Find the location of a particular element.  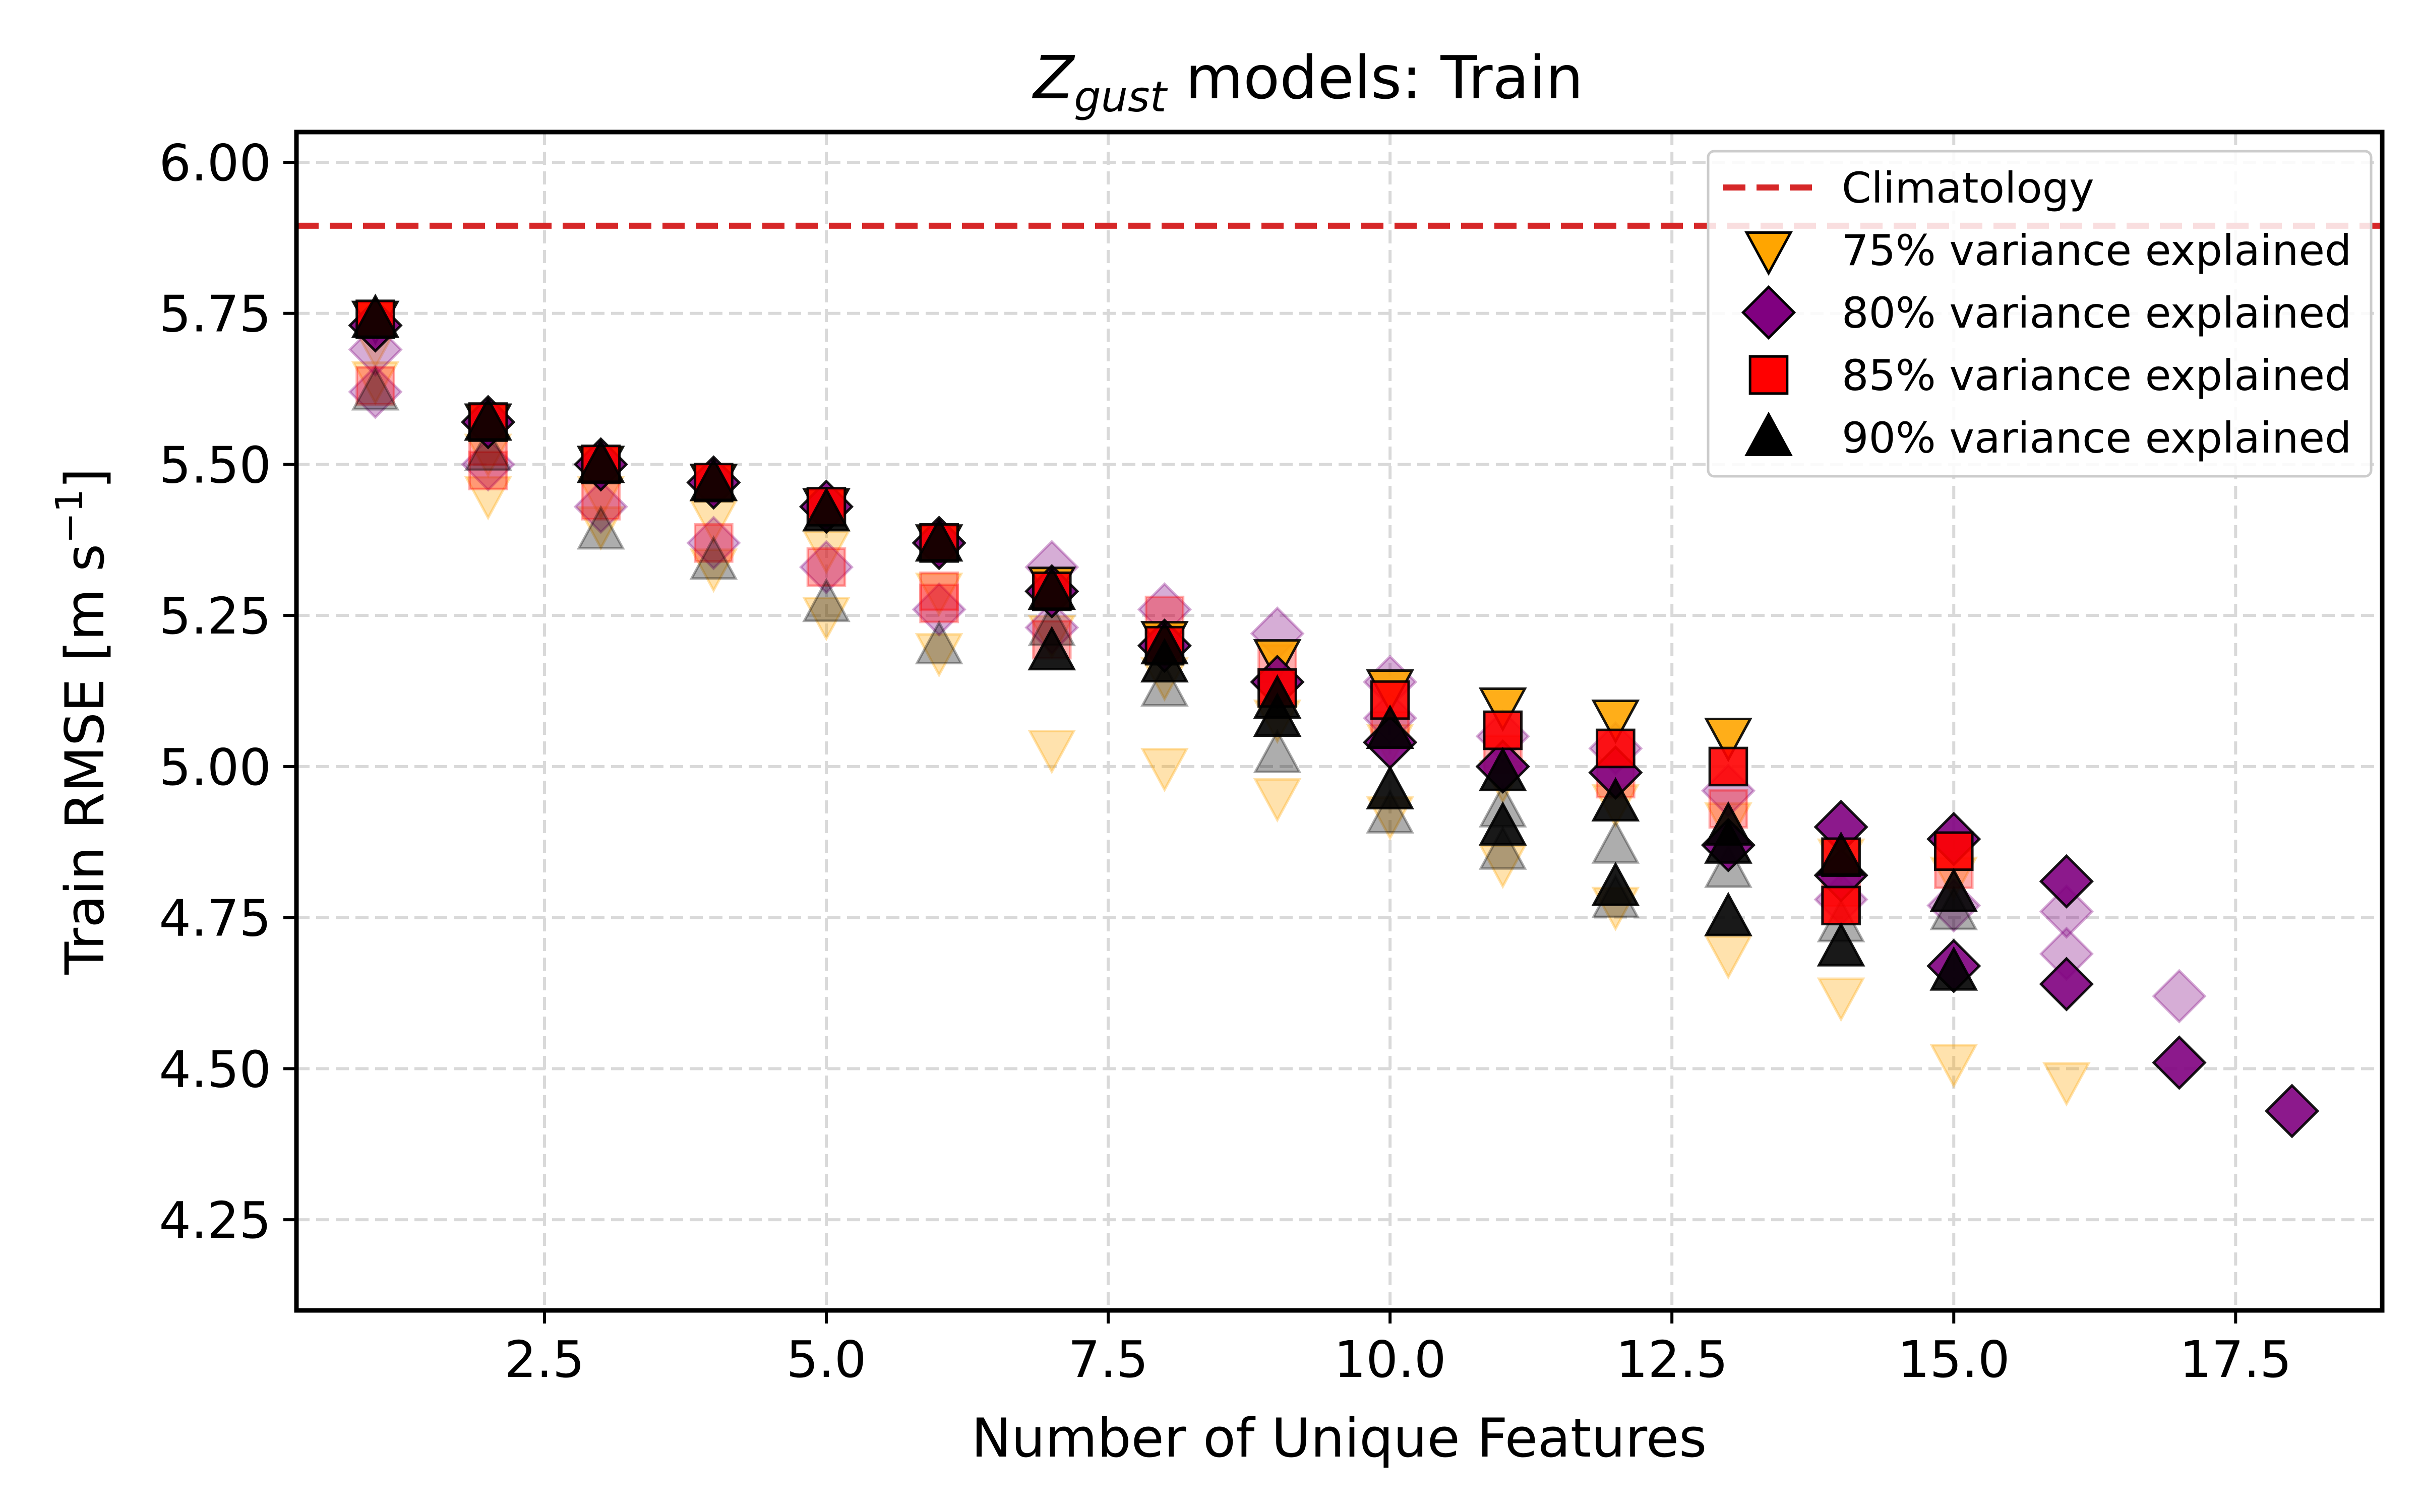

legend-label: 85% variance explained is located at coordinates (2096, 375).